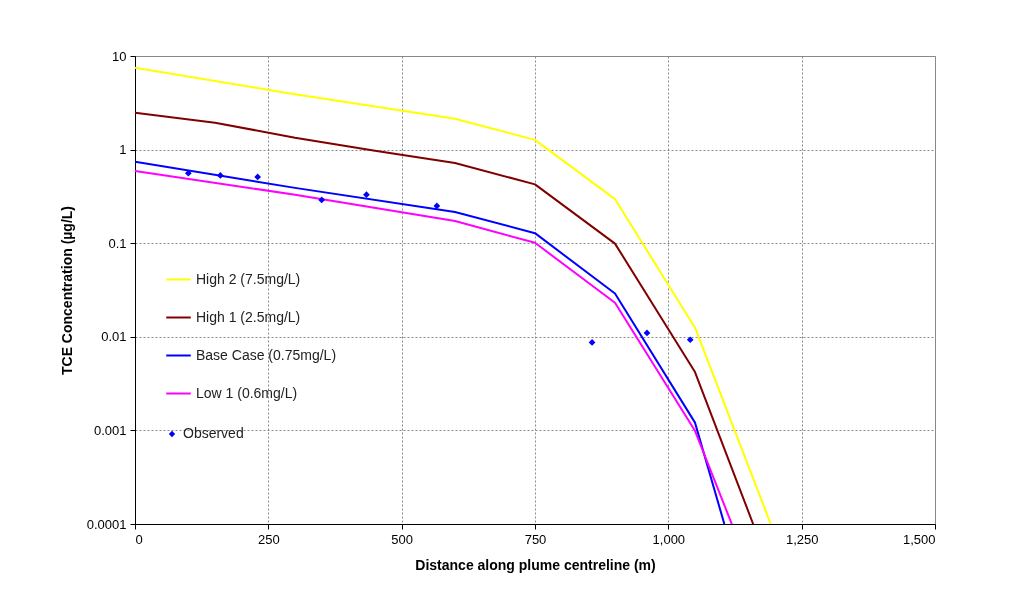 The image size is (1031, 600). Describe the element at coordinates (268, 539) in the screenshot. I see `x-tick-label: 250` at that location.